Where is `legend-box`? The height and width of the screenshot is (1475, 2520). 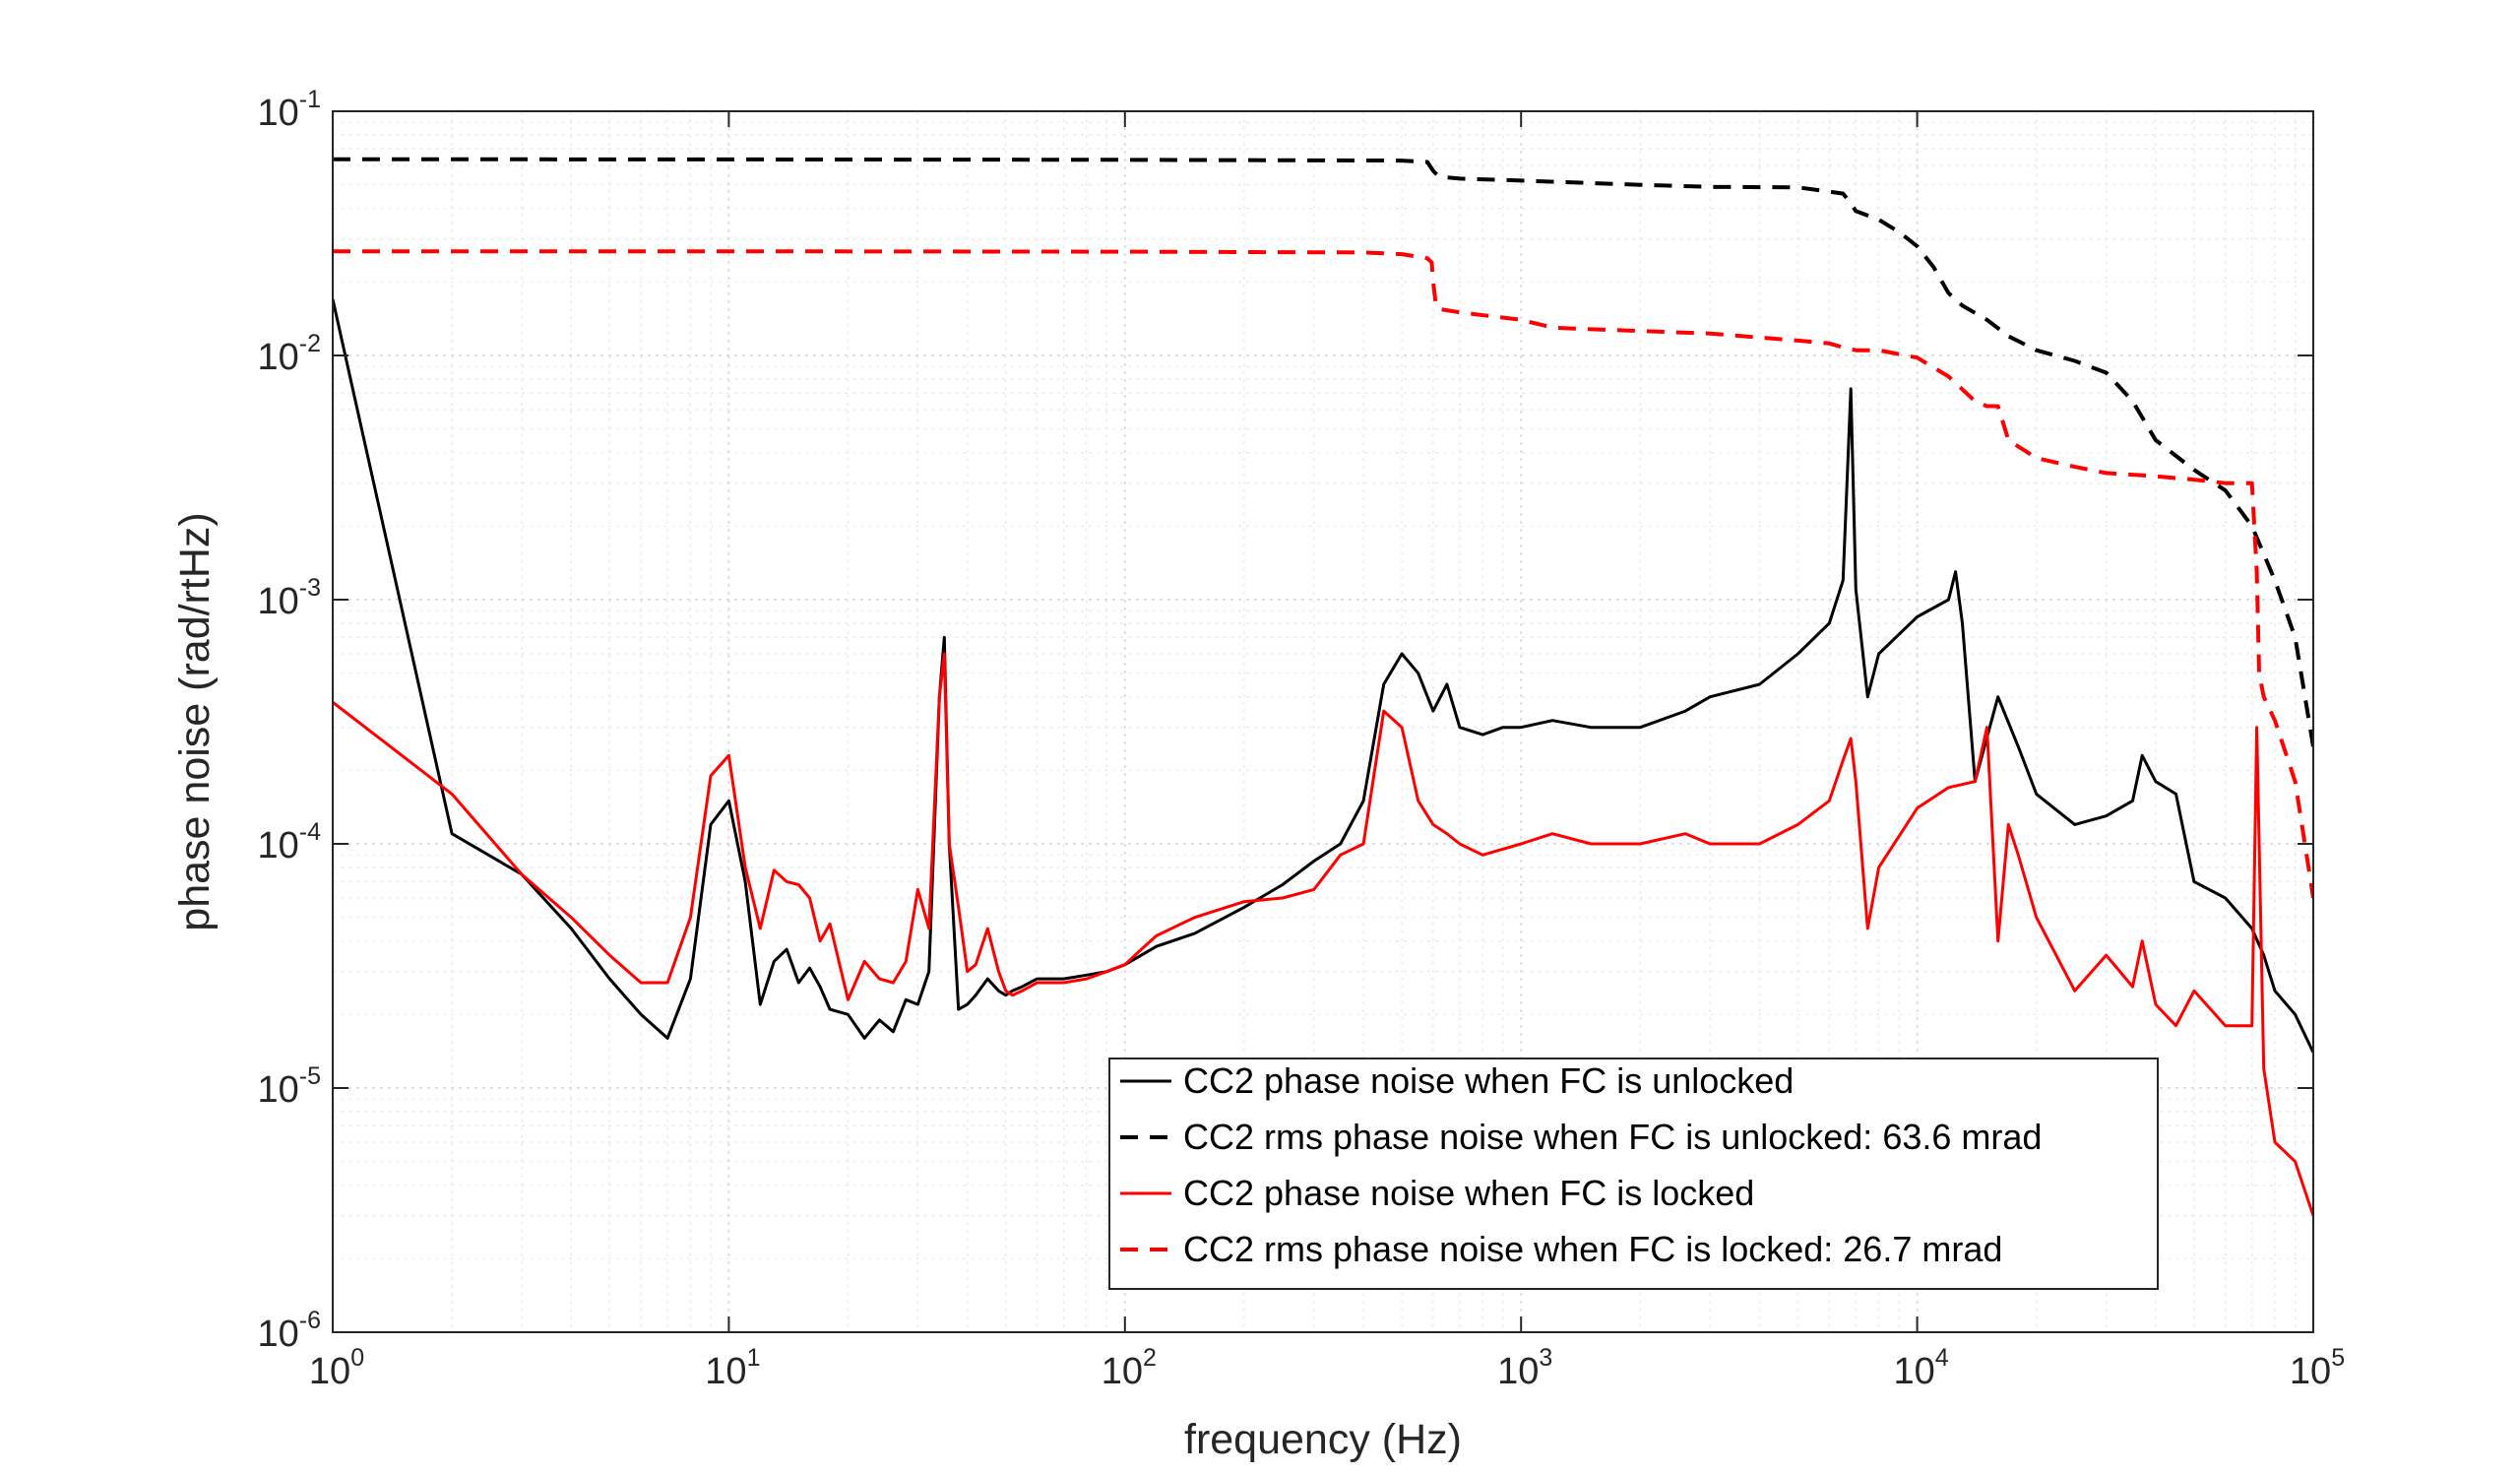 legend-box is located at coordinates (1633, 1174).